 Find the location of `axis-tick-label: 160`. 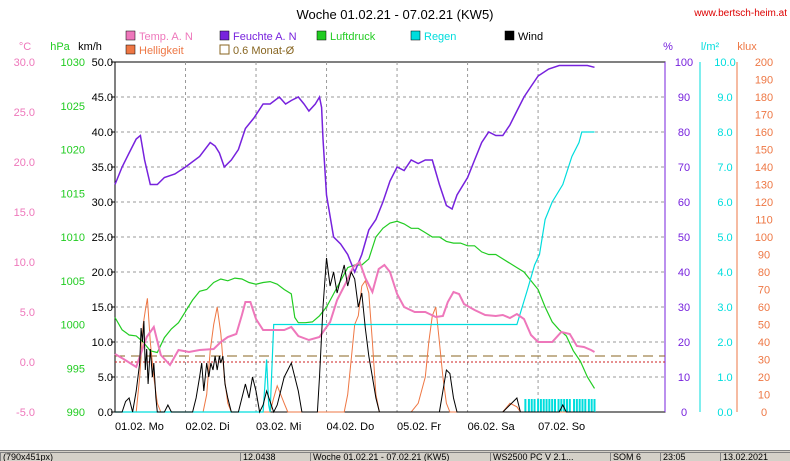

axis-tick-label: 160 is located at coordinates (764, 133).